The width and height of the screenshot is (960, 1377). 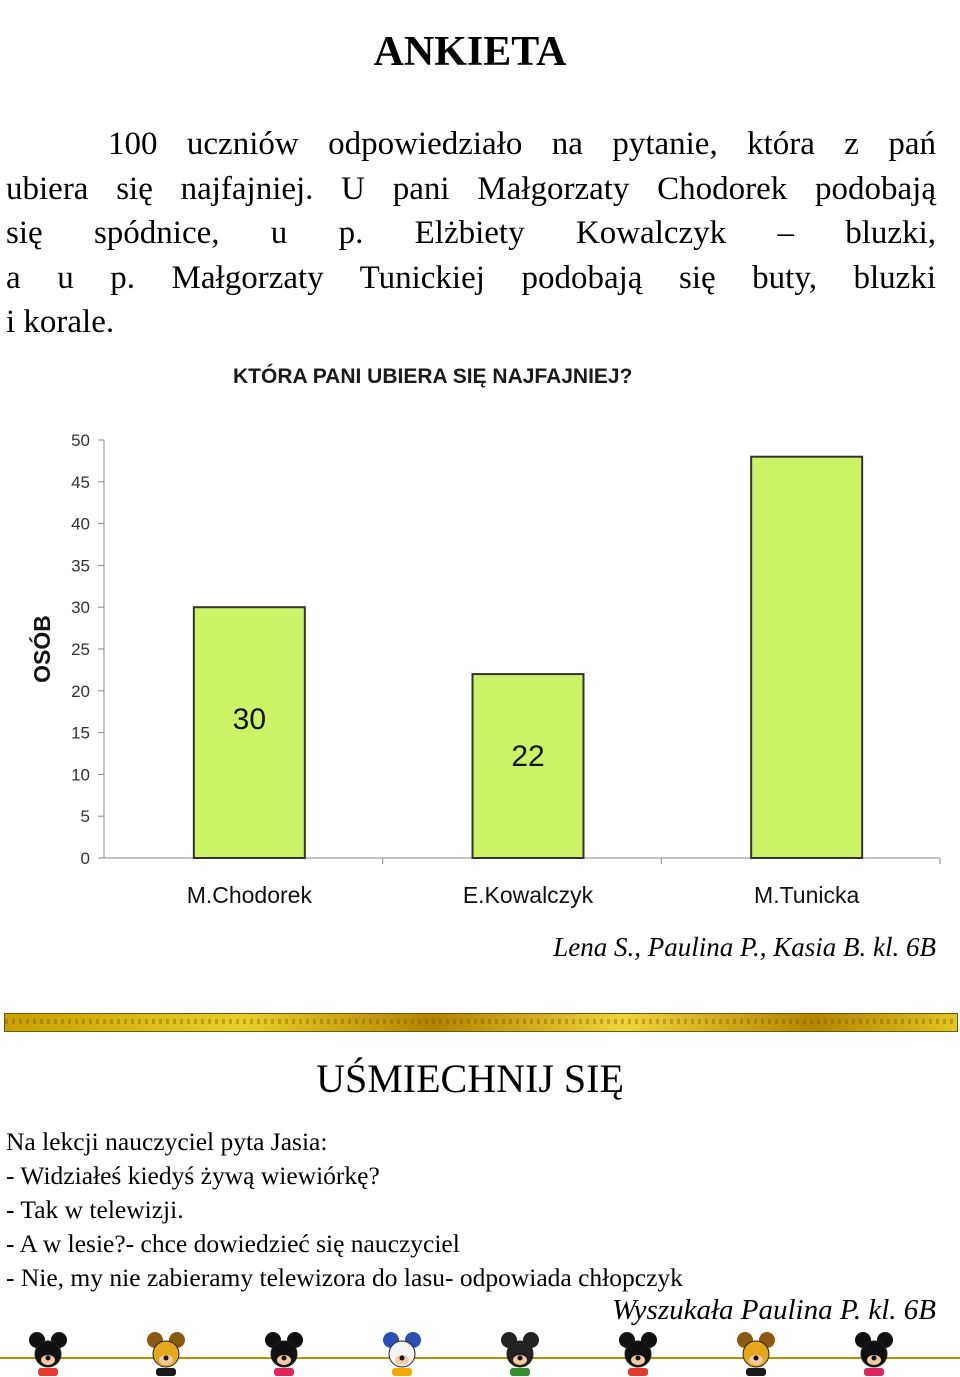 I want to click on bar-data-label: 30, so click(x=249, y=719).